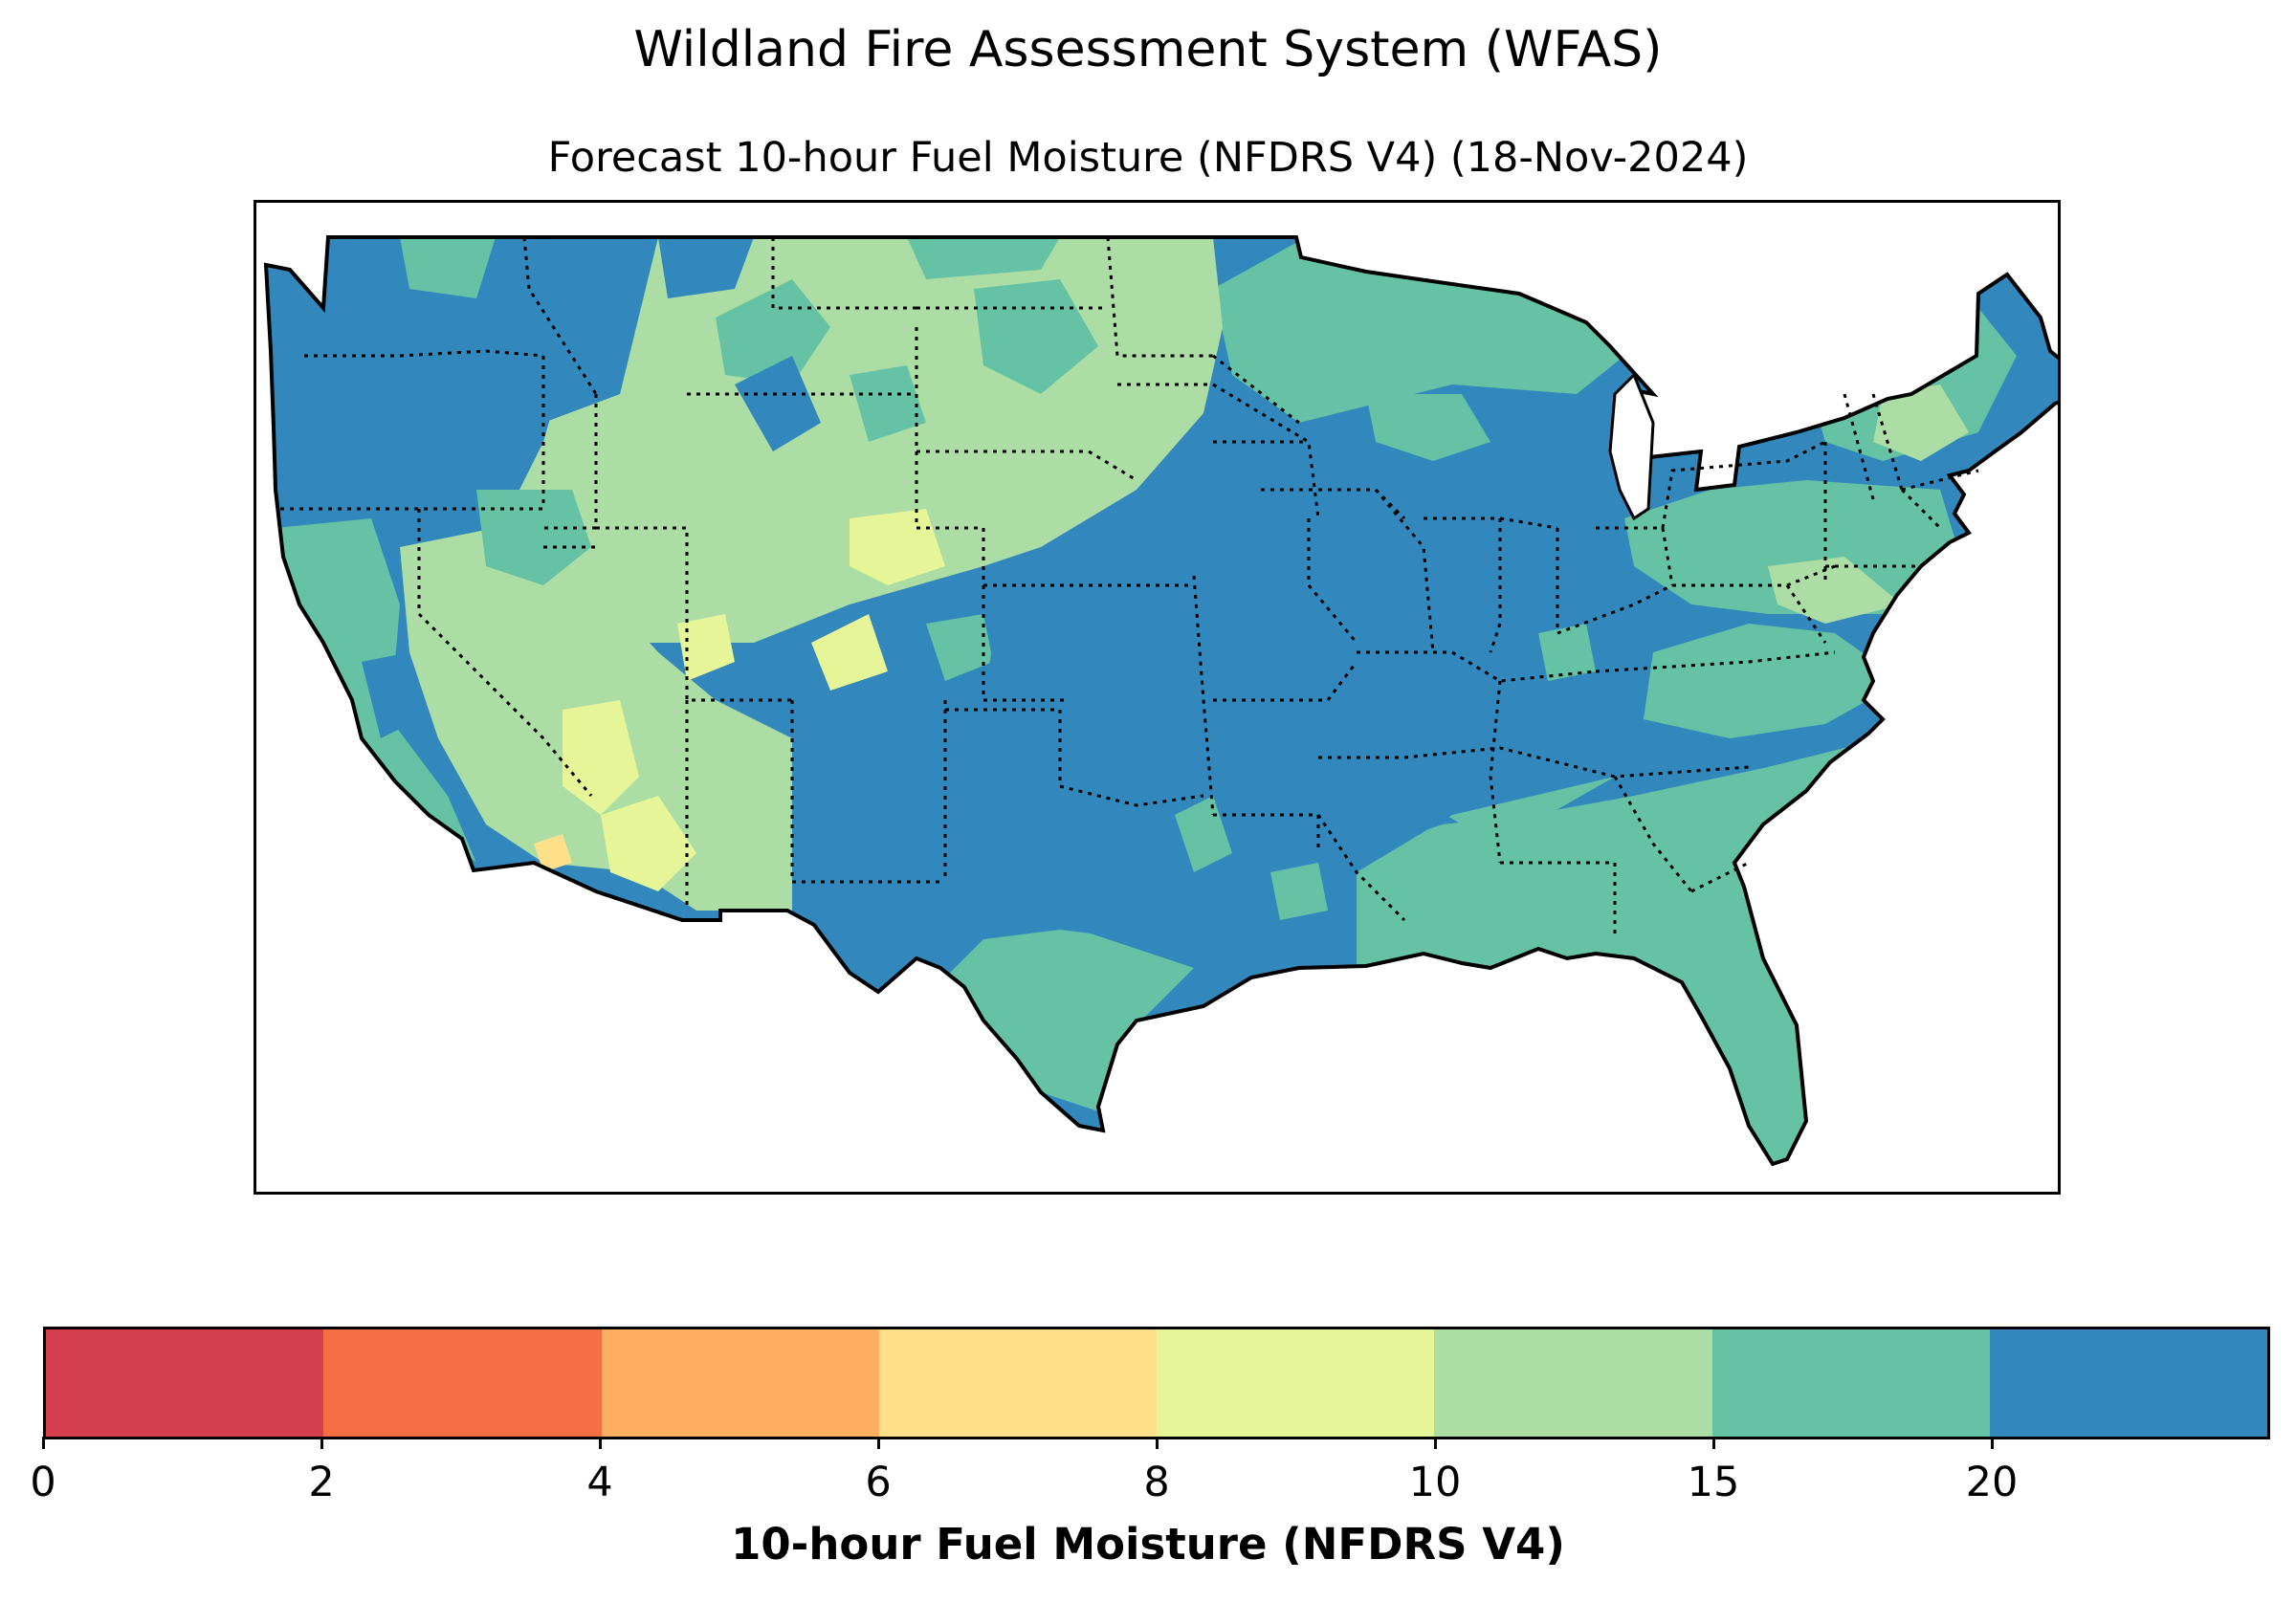  Describe the element at coordinates (43, 1483) in the screenshot. I see `colorbar-tick-label: 0` at that location.